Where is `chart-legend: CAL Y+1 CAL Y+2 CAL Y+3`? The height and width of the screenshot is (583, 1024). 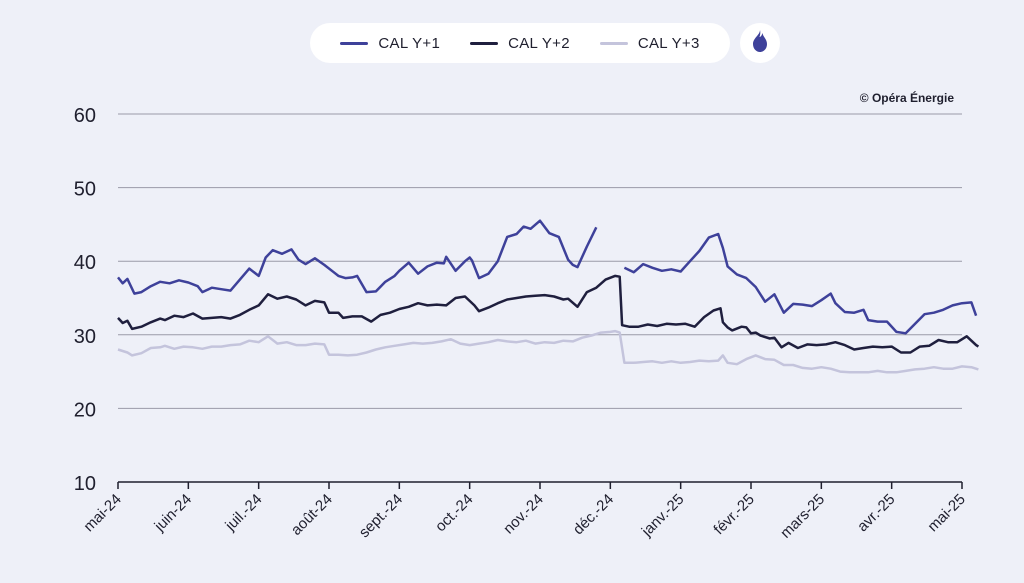 chart-legend: CAL Y+1 CAL Y+2 CAL Y+3 is located at coordinates (520, 43).